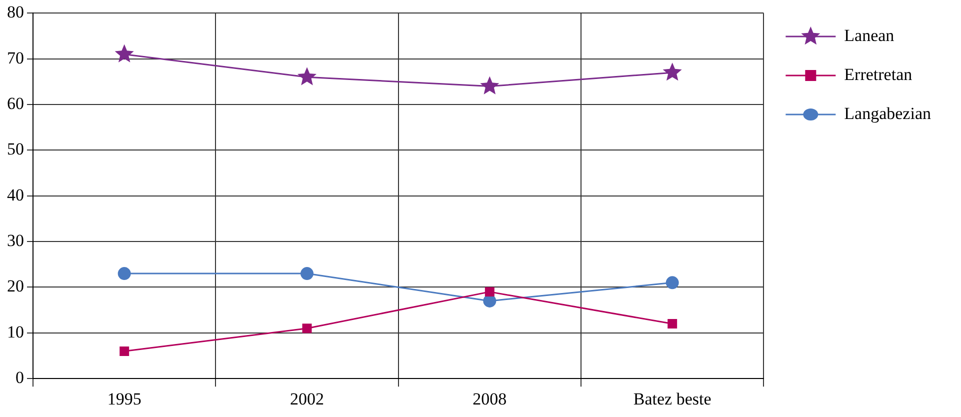 The image size is (961, 417). Describe the element at coordinates (489, 398) in the screenshot. I see `x-tick-label: 2008` at that location.